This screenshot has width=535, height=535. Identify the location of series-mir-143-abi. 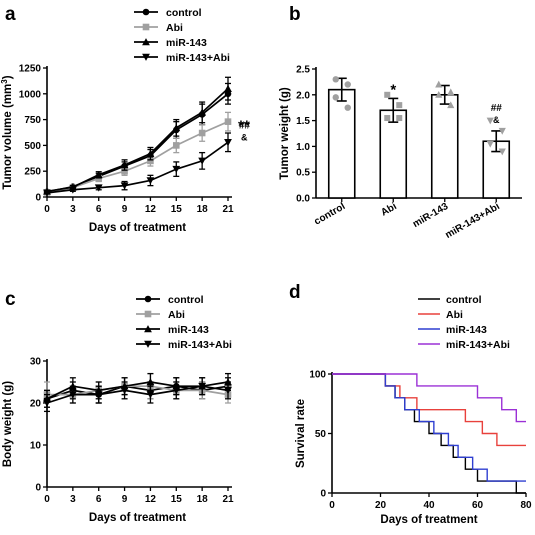
(137, 164).